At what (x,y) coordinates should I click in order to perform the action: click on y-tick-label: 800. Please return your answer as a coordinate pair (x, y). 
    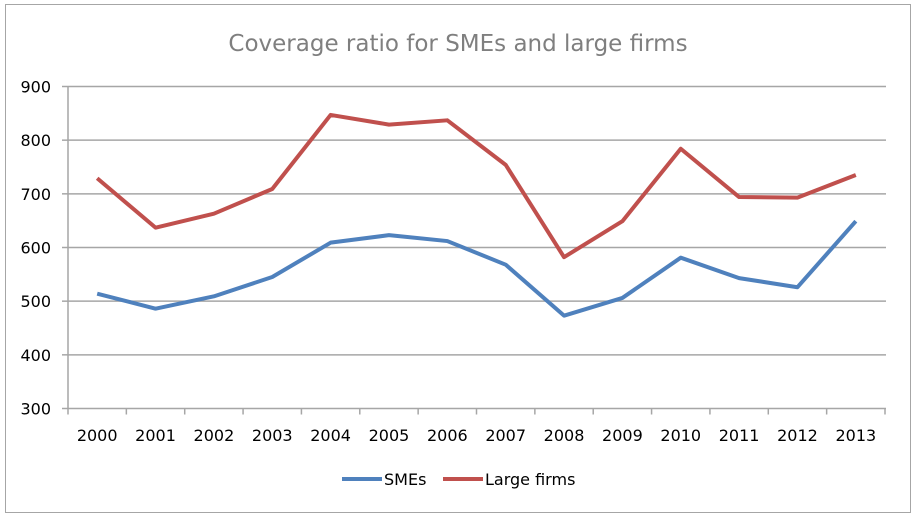
    Looking at the image, I should click on (35, 140).